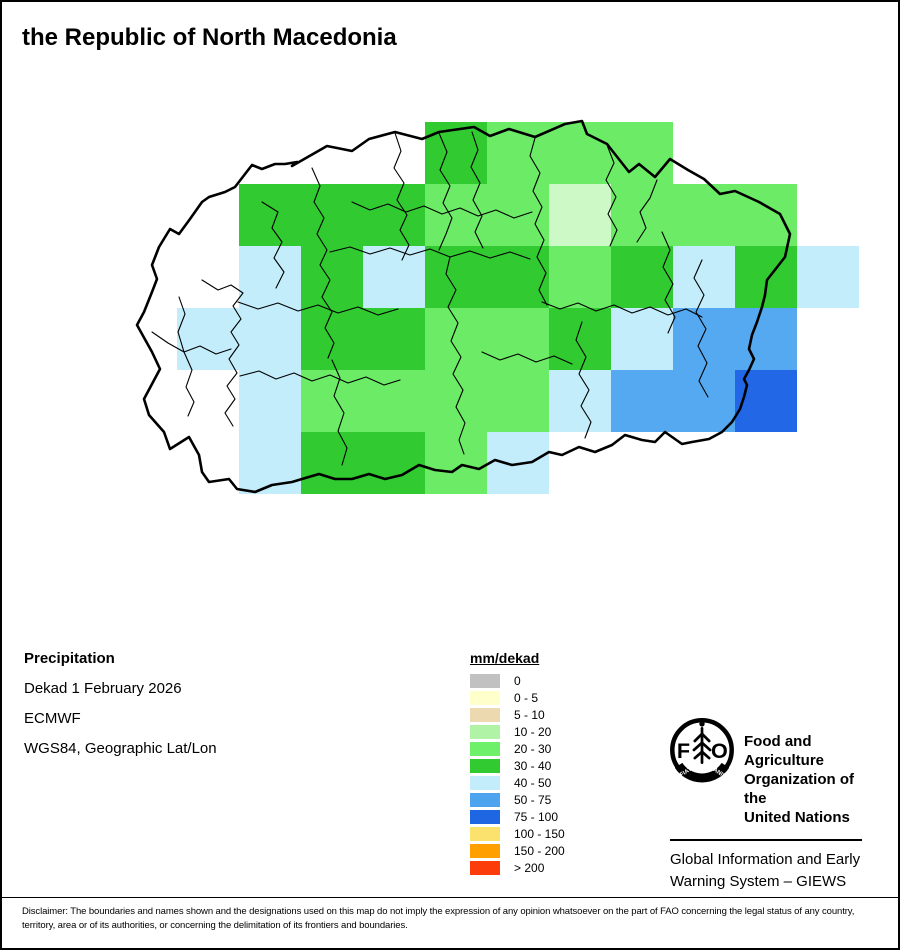 Image resolution: width=900 pixels, height=950 pixels. Describe the element at coordinates (766, 840) in the screenshot. I see `fao-separator` at that location.